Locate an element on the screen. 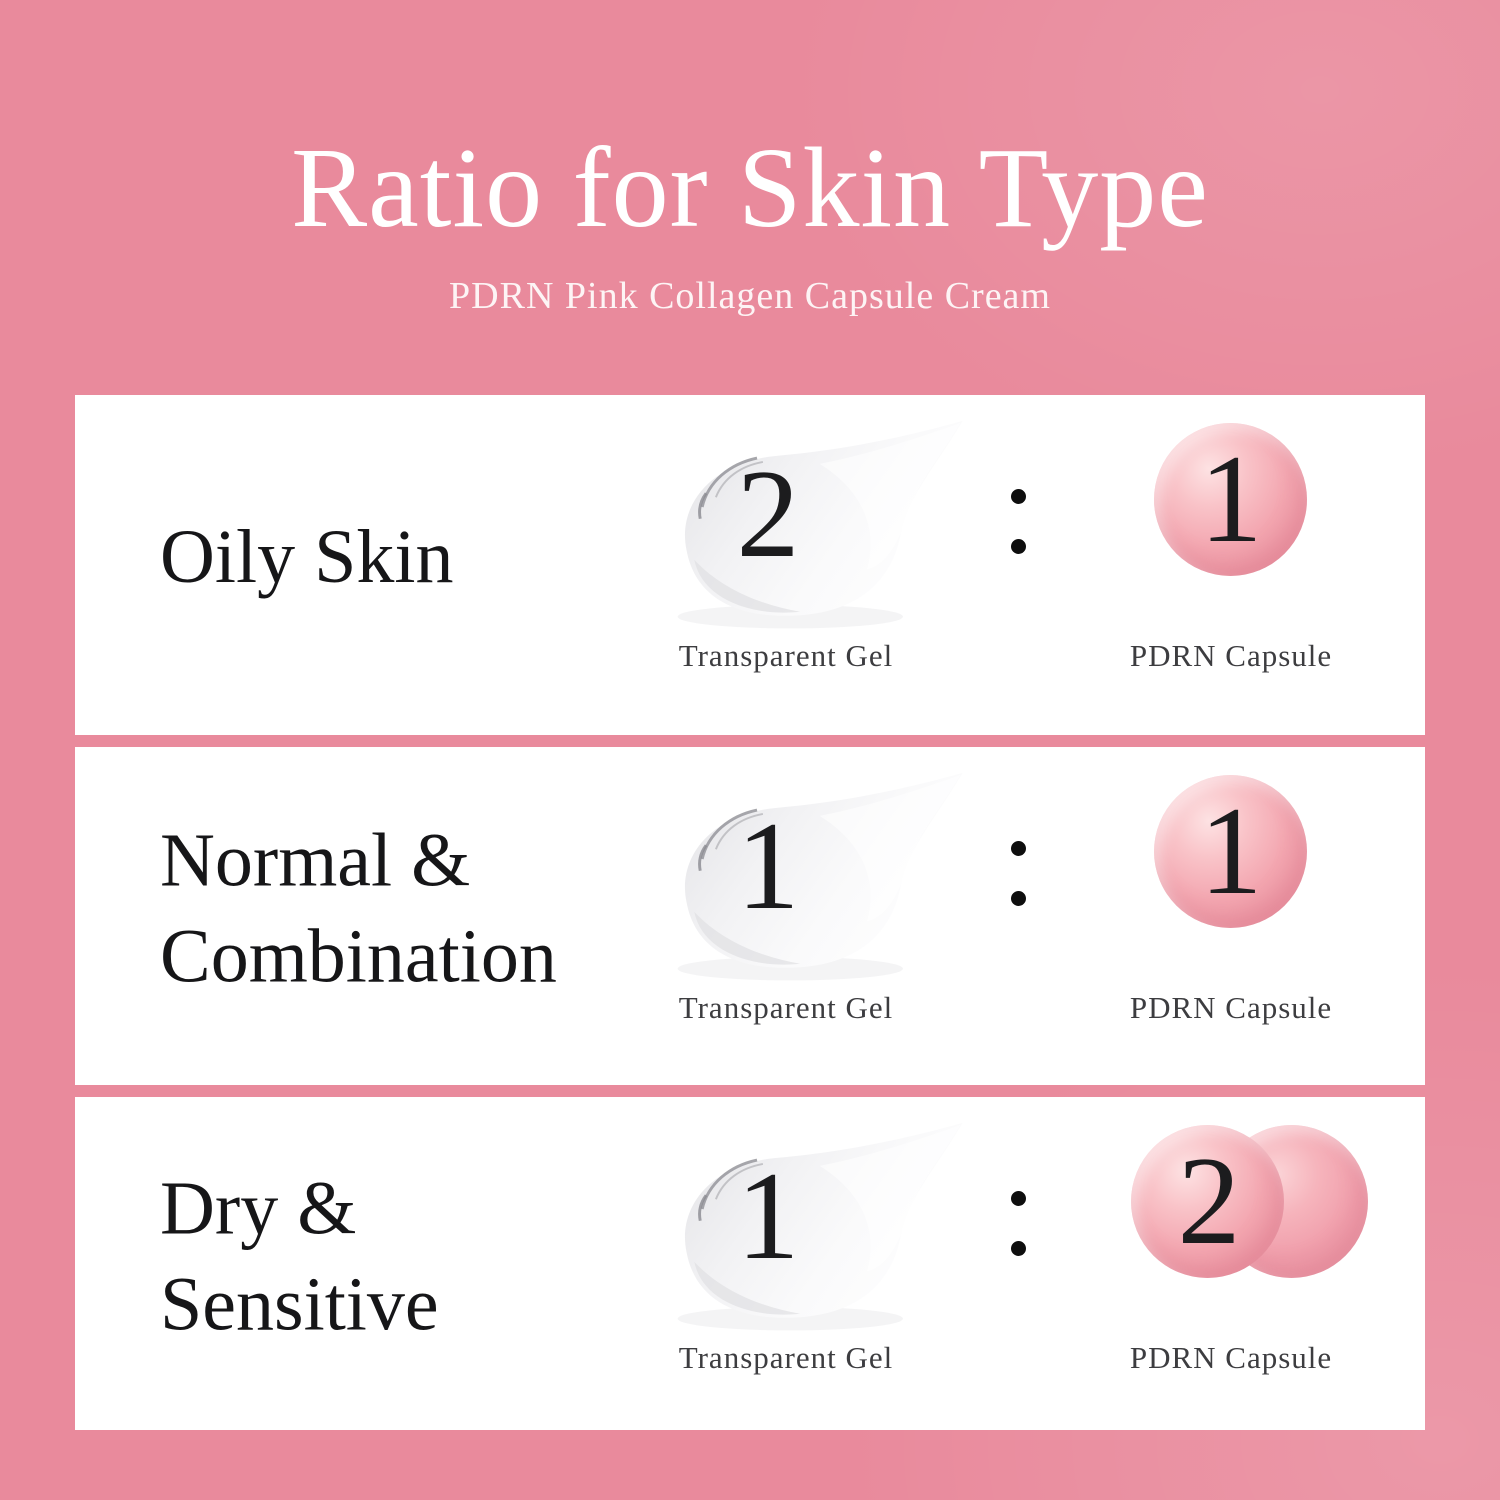 The image size is (1500, 1500). page-subtitle: PDRN Pink Collagen Capsule Cream is located at coordinates (750, 296).